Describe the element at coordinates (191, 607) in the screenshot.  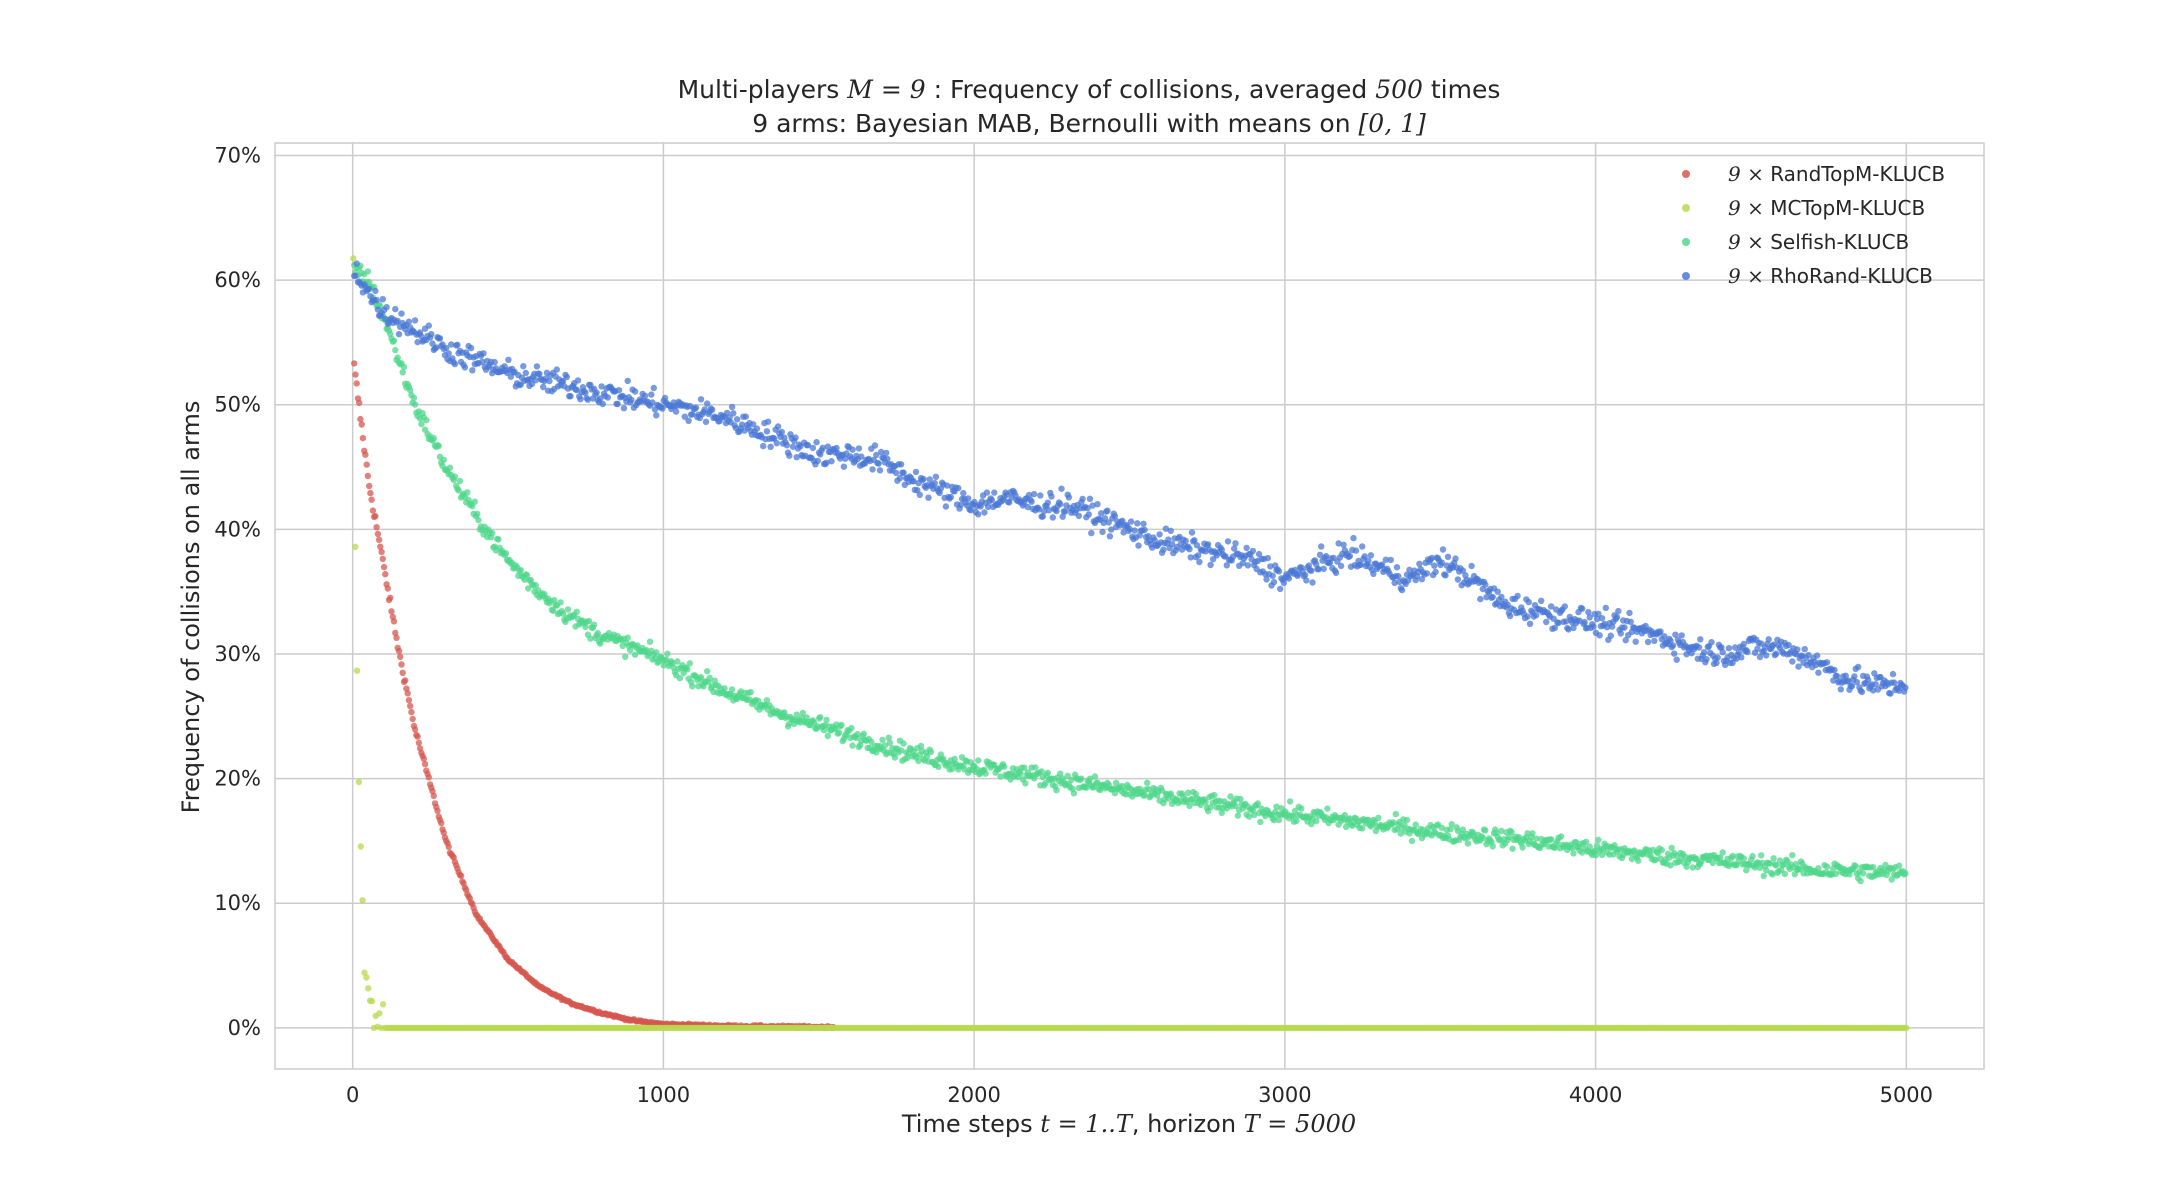
I see `y-axis-label: Frequency of collisions on all arms` at that location.